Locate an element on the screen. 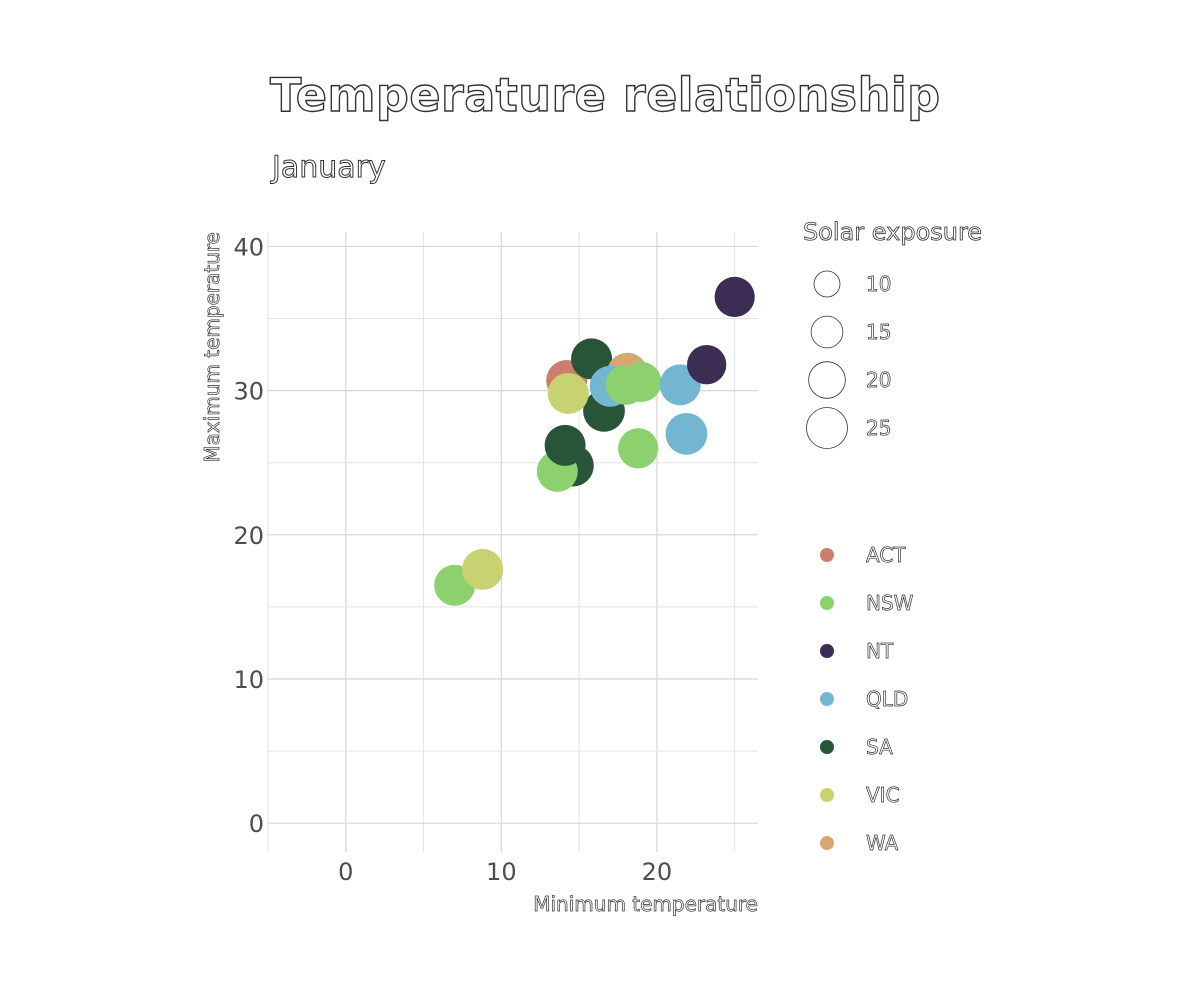  size-legend: 10 15 20 25 is located at coordinates (849, 359).